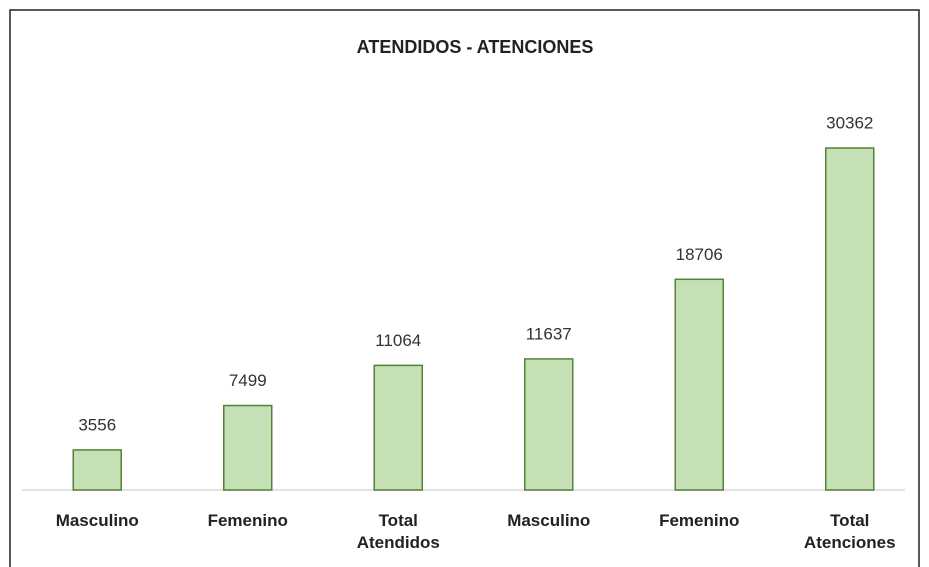 Image resolution: width=929 pixels, height=567 pixels. What do you see at coordinates (849, 122) in the screenshot?
I see `data-label: 30362` at bounding box center [849, 122].